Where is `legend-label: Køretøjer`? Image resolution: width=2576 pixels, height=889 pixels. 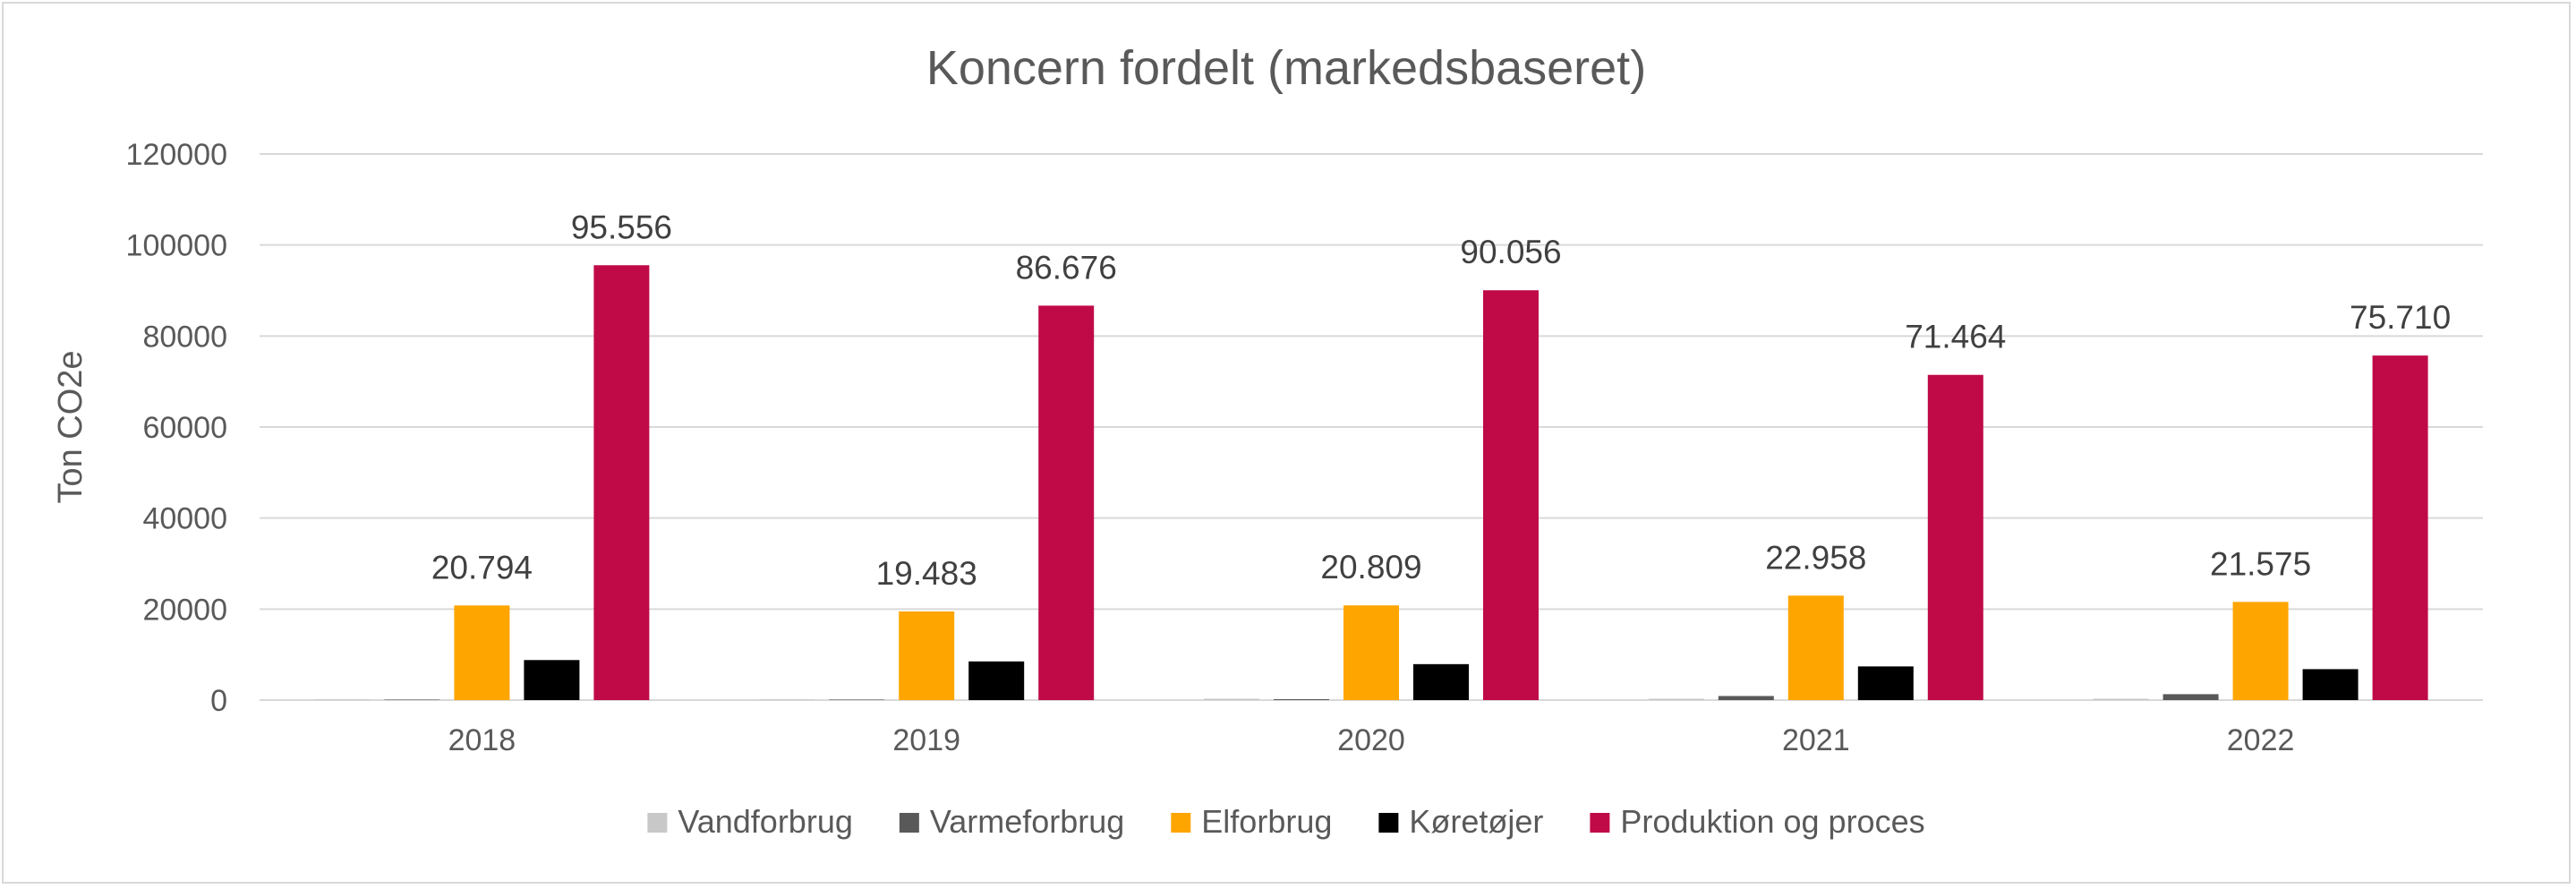
legend-label: Køretøjer is located at coordinates (1476, 822).